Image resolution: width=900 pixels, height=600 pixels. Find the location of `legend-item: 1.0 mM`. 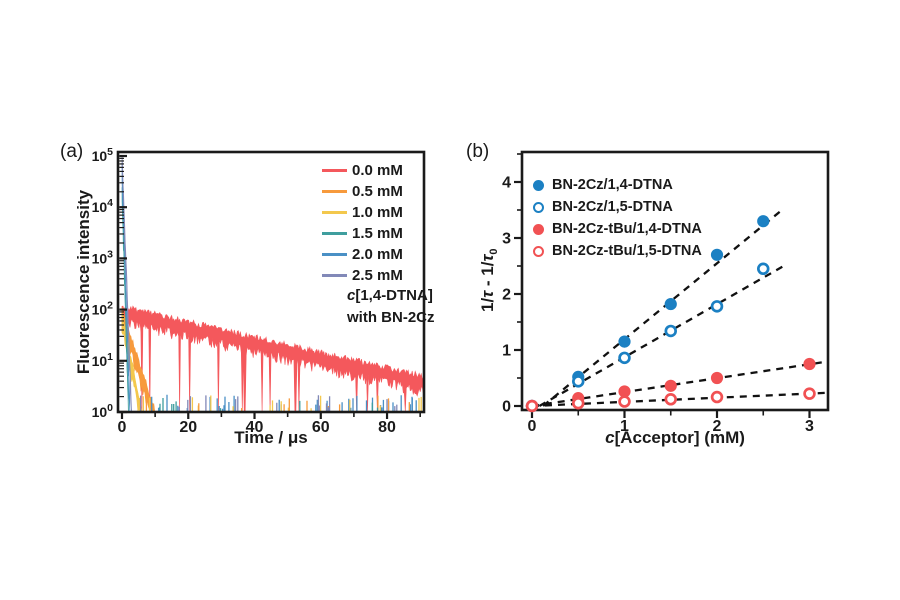

legend-item: 1.0 mM is located at coordinates (362, 212).